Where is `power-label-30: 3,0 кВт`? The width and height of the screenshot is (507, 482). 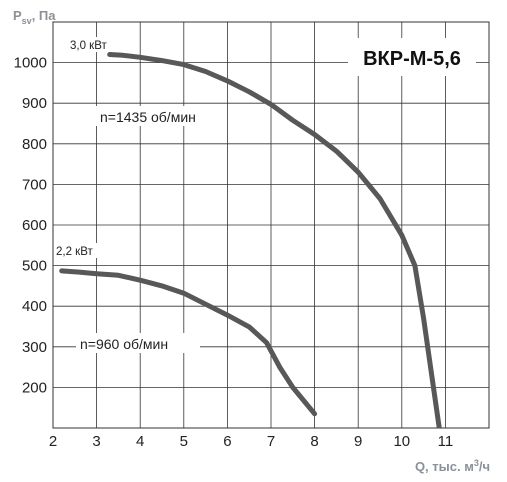 power-label-30: 3,0 кВт is located at coordinates (89, 46).